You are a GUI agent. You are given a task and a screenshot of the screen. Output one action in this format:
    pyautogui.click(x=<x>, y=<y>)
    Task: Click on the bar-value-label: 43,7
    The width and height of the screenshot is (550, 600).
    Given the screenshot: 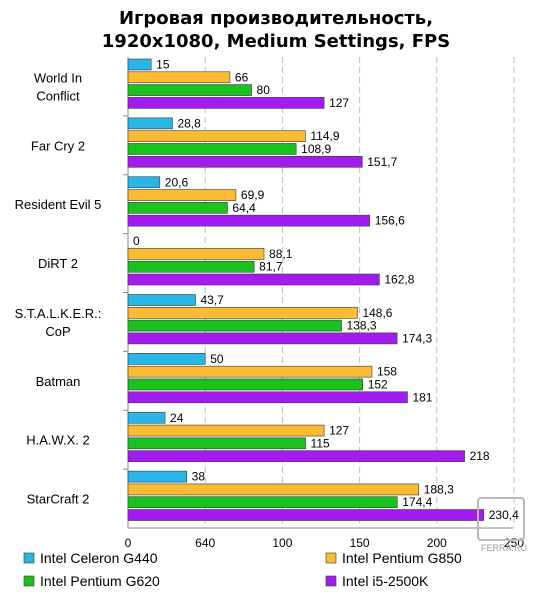 What is the action you would take?
    pyautogui.click(x=212, y=300)
    